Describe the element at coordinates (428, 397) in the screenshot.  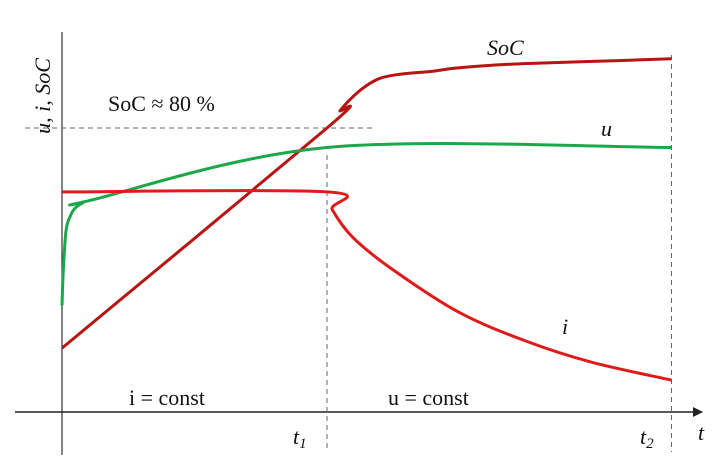
I see `phase-label-2: u = const` at that location.